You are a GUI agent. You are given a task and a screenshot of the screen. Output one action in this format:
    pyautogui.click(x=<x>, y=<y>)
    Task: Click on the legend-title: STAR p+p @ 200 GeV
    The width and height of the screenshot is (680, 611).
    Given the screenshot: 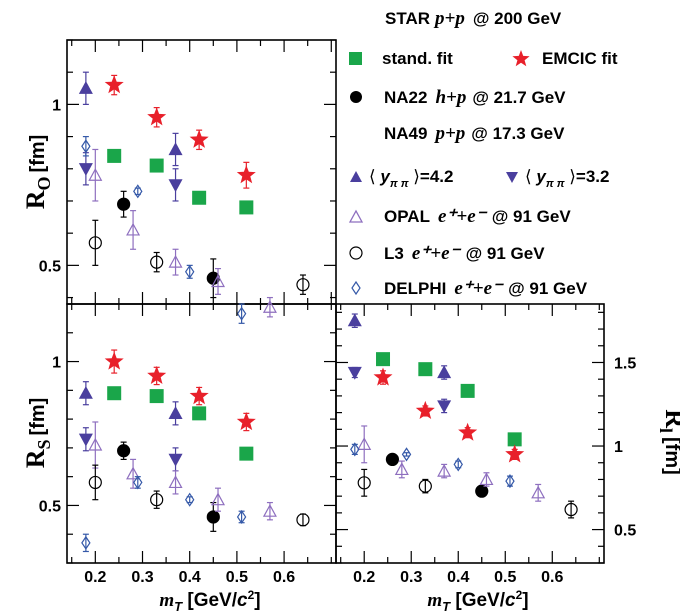 What is the action you would take?
    pyautogui.click(x=473, y=18)
    